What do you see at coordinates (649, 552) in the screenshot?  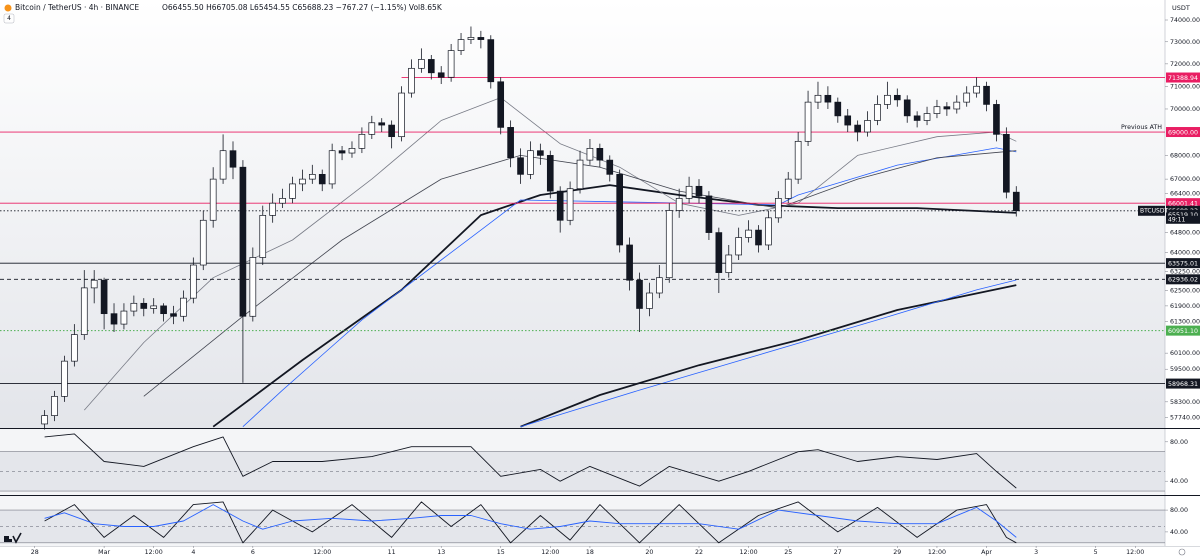 I see `x-tick-label: 20` at bounding box center [649, 552].